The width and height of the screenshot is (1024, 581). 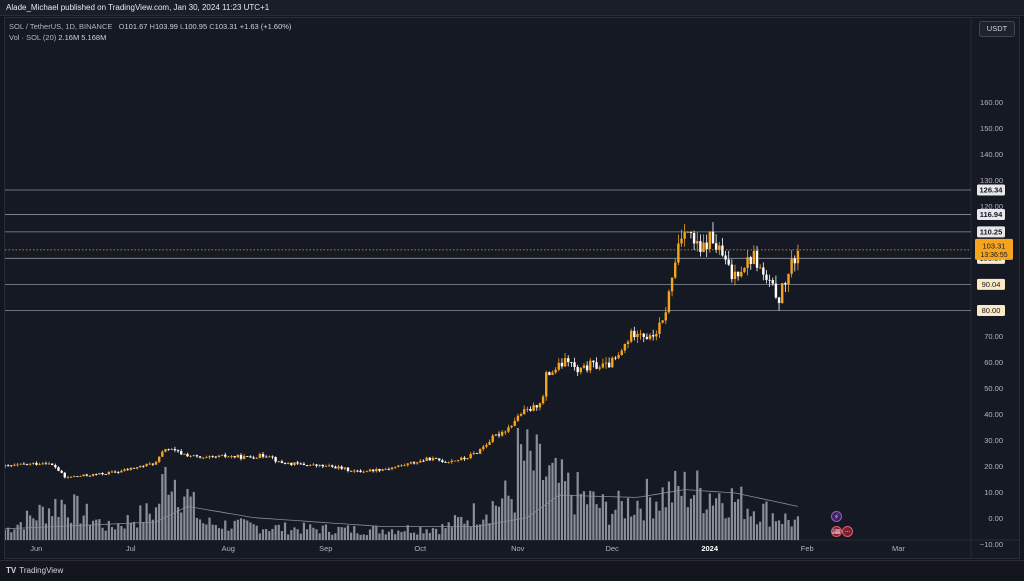 I want to click on volume-ma-value: 5.168M, so click(x=94, y=37).